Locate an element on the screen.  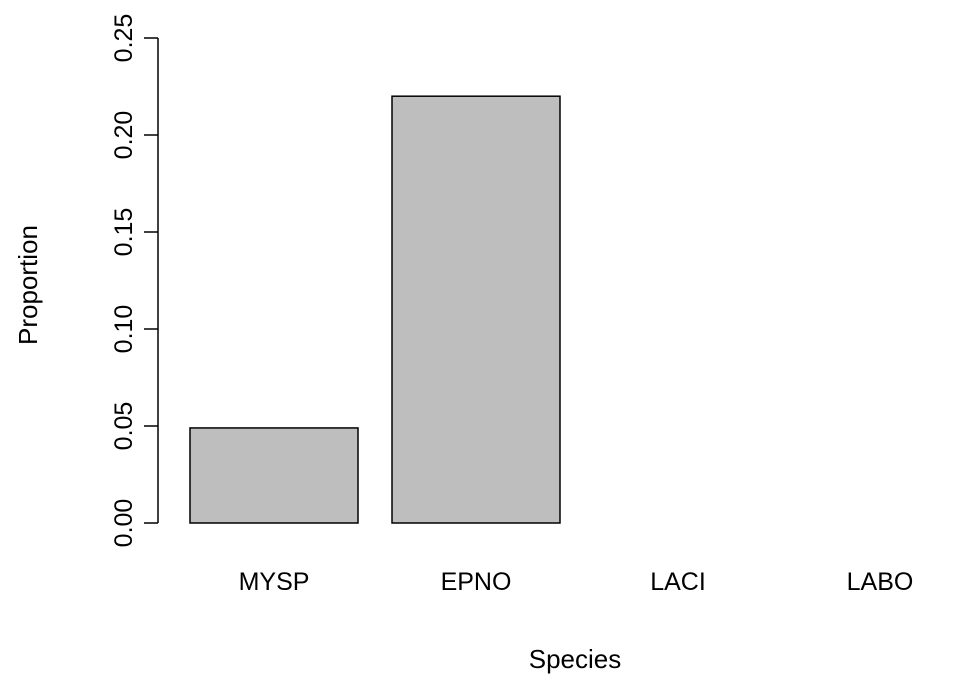
bar-epno is located at coordinates (476, 309).